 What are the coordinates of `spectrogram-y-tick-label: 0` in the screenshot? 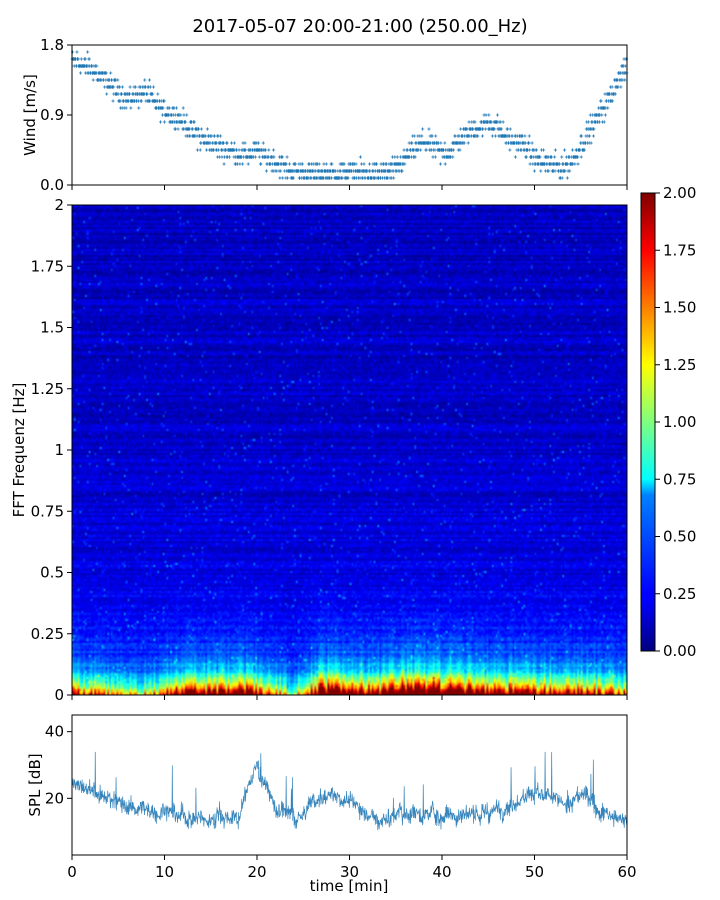 It's located at (59, 695).